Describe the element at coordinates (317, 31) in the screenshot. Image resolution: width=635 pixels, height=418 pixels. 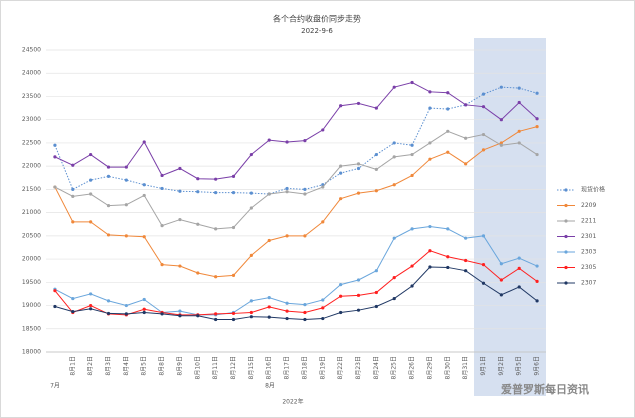
I see `chart-subtitle: 2022-9-6` at that location.